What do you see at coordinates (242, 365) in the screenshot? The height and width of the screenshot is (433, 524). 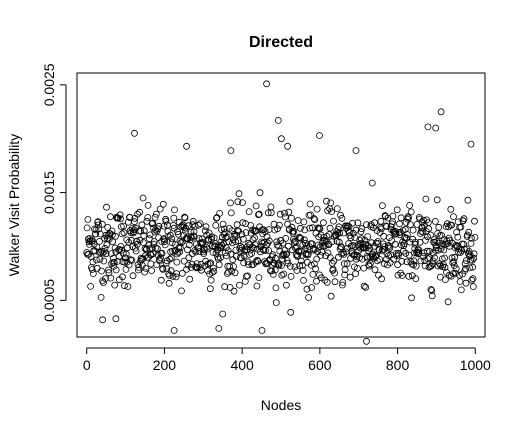 I see `x-tick-label: 400` at bounding box center [242, 365].